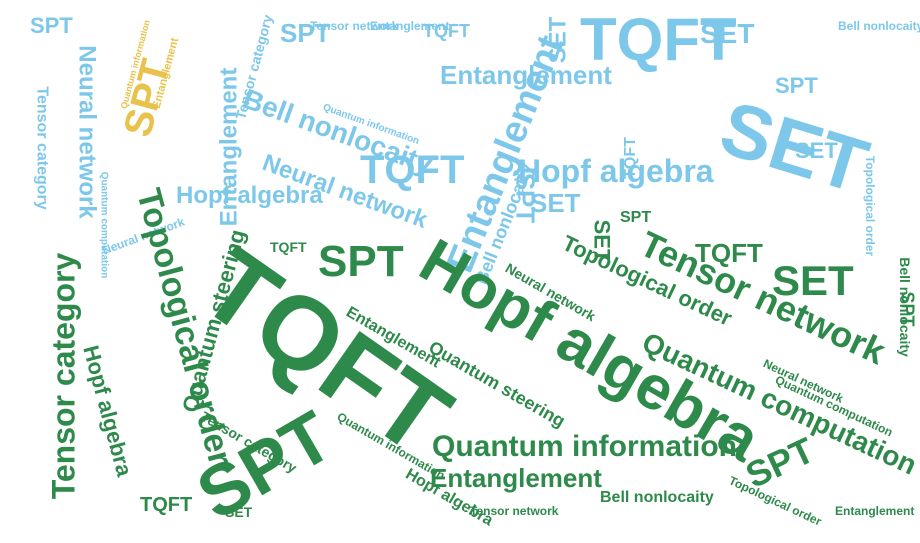  I want to click on word-topological-order: Topological order, so click(870, 206).